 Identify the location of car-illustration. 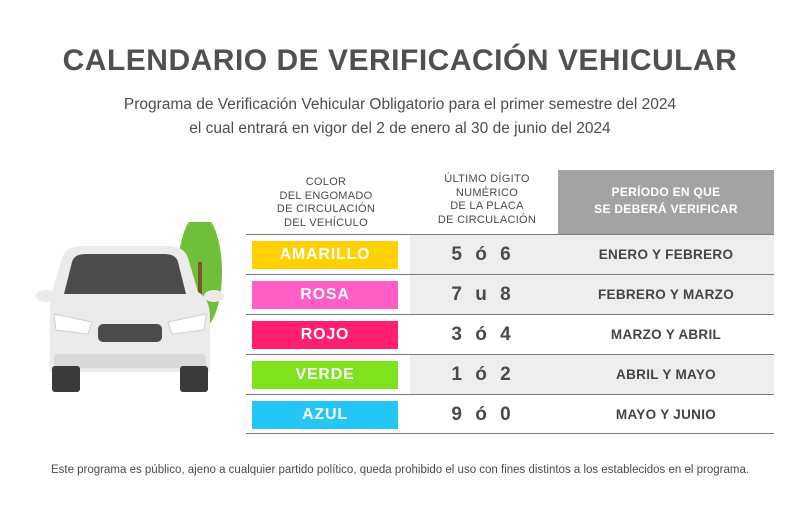
(130, 308).